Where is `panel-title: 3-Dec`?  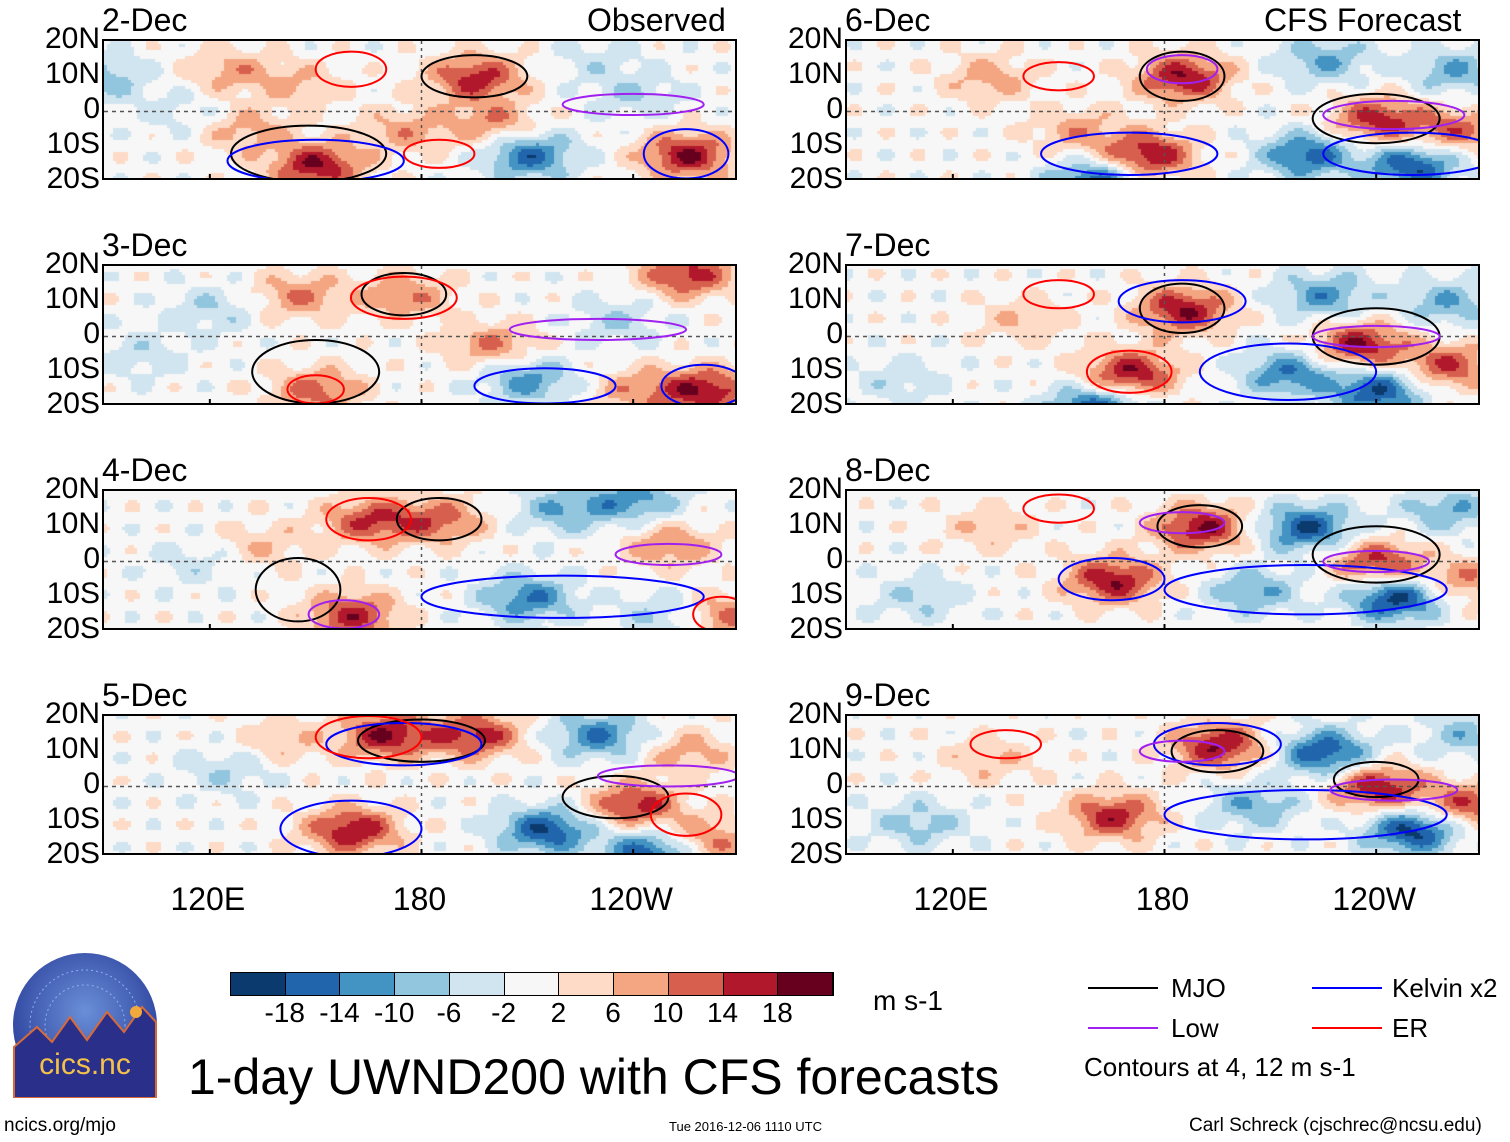
panel-title: 3-Dec is located at coordinates (145, 245).